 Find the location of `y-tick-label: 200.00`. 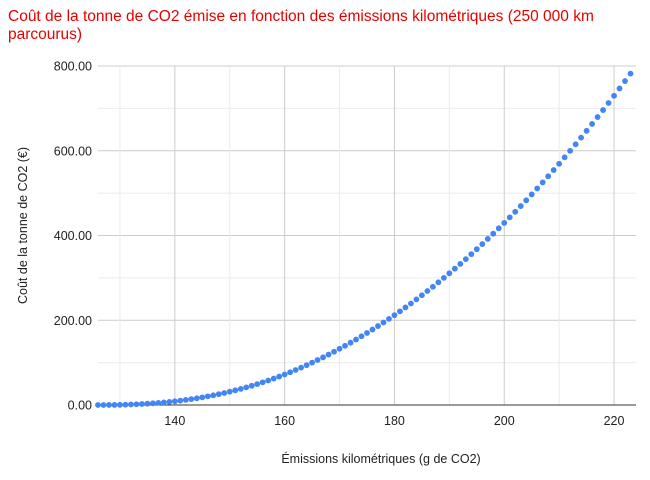

y-tick-label: 200.00 is located at coordinates (73, 321).